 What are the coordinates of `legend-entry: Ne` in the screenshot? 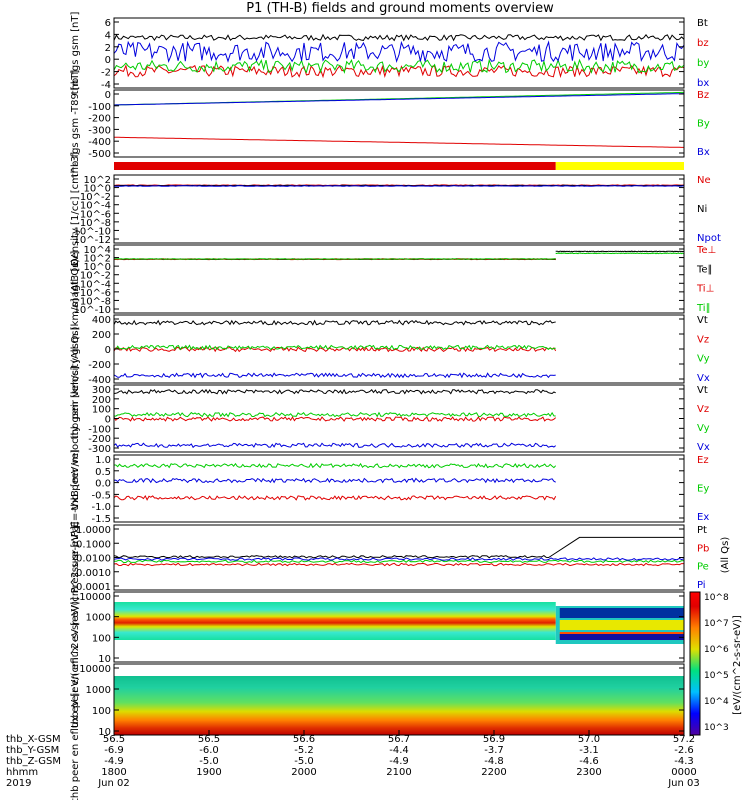 It's located at (704, 180).